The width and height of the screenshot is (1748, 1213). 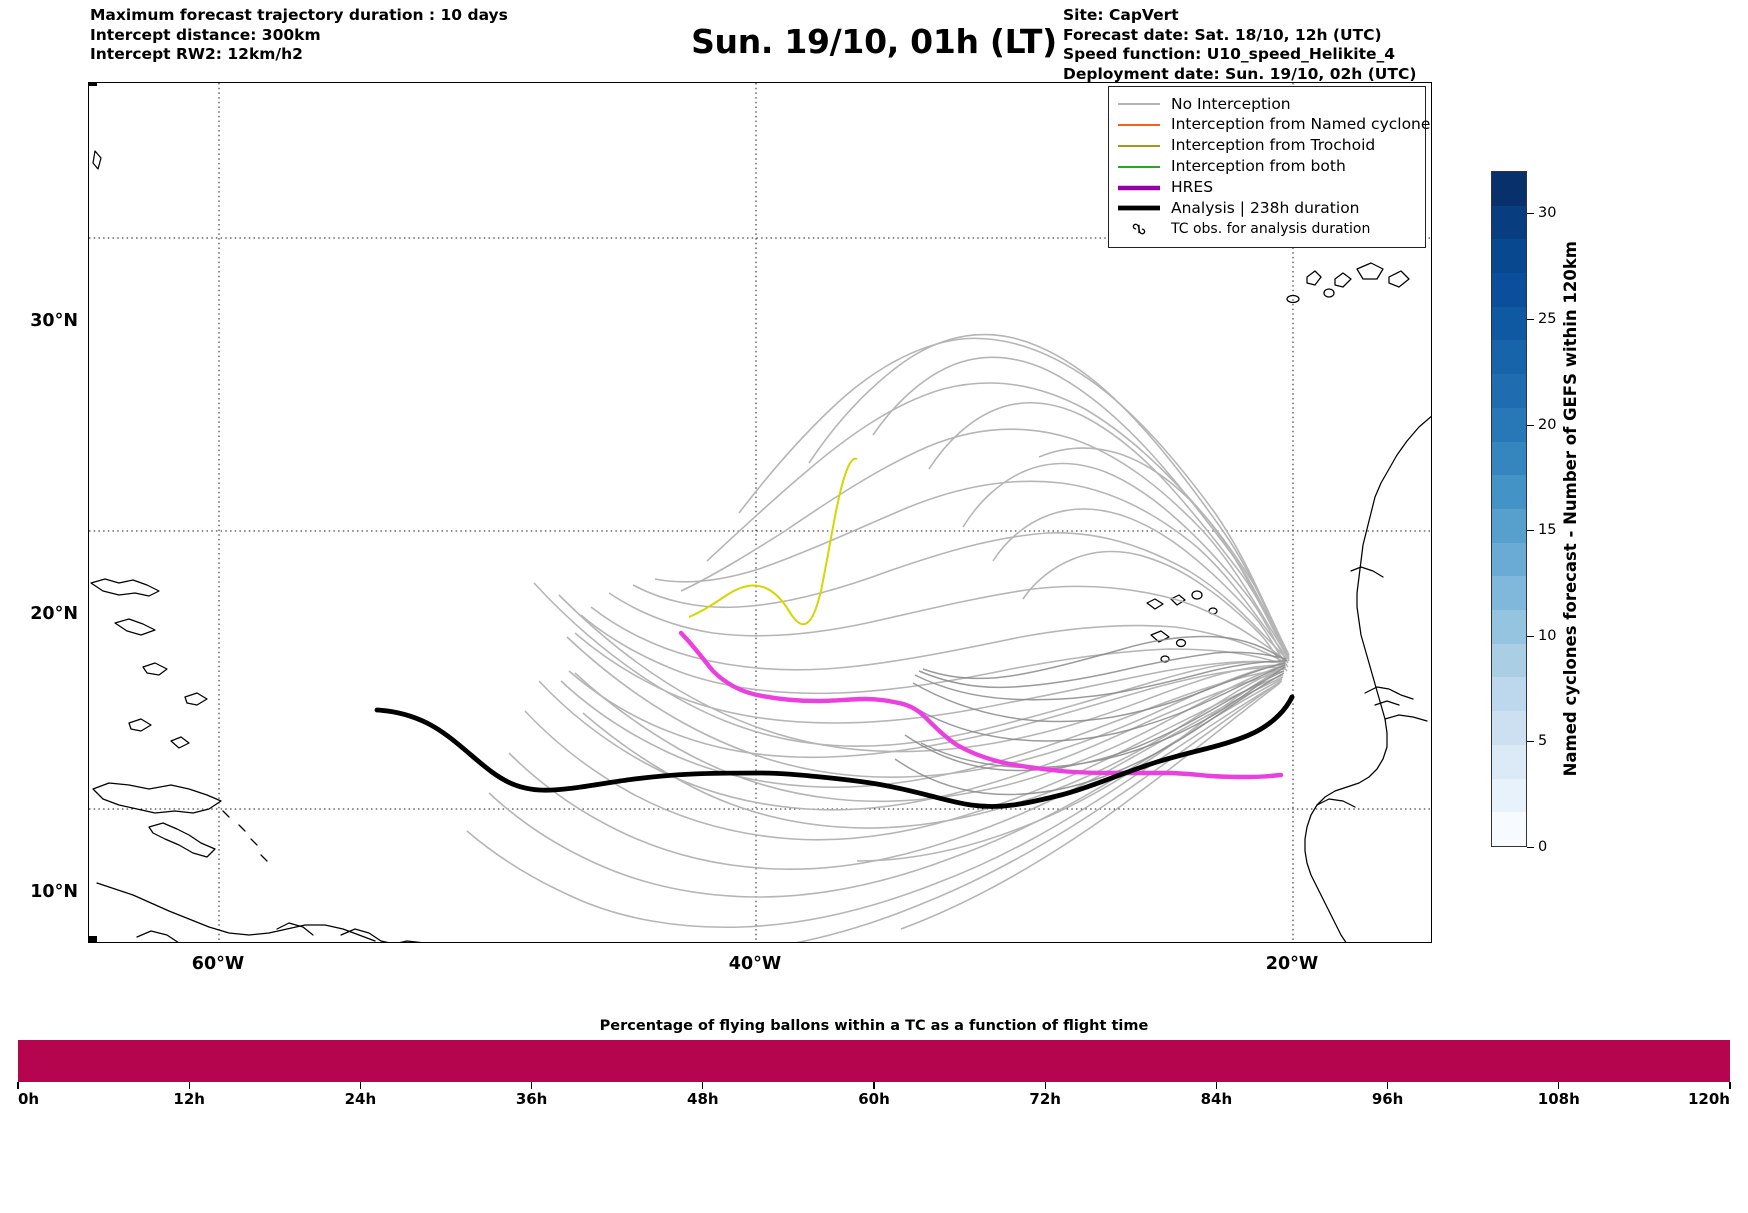 I want to click on legend-item-hres: HRES, so click(x=1266, y=187).